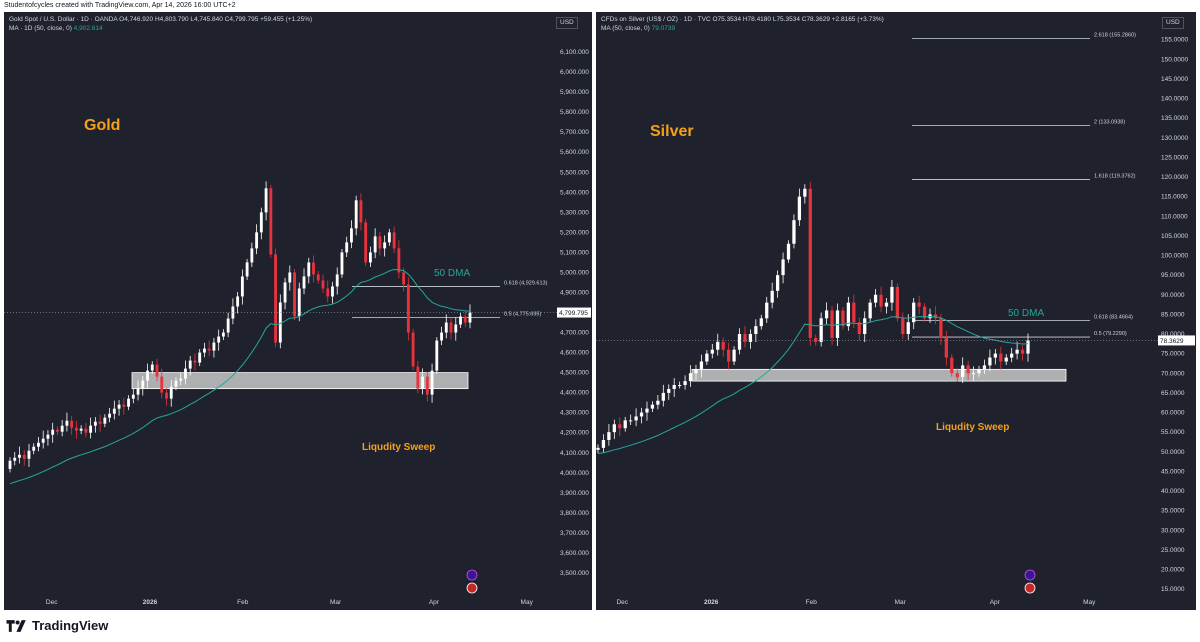  What do you see at coordinates (574, 573) in the screenshot?
I see `gold-y-tick-label: 3,500.000` at bounding box center [574, 573].